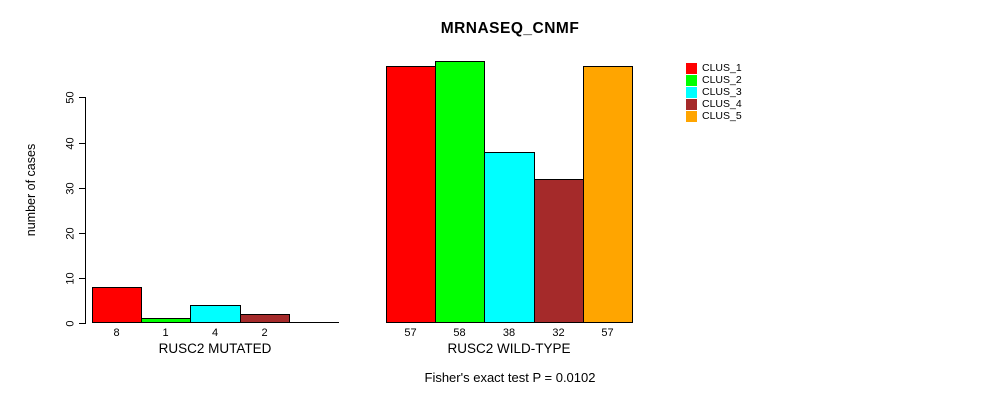  What do you see at coordinates (264, 333) in the screenshot?
I see `bar-label: 2` at bounding box center [264, 333].